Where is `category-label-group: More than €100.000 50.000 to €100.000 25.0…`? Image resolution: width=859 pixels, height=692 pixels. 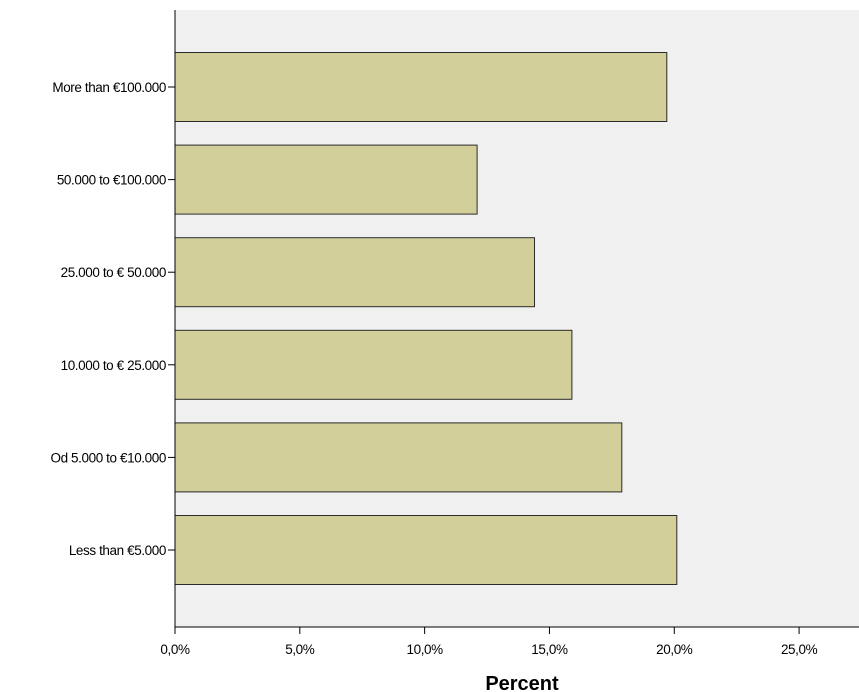 category-label-group: More than €100.000 50.000 to €100.000 25.0… is located at coordinates (108, 319).